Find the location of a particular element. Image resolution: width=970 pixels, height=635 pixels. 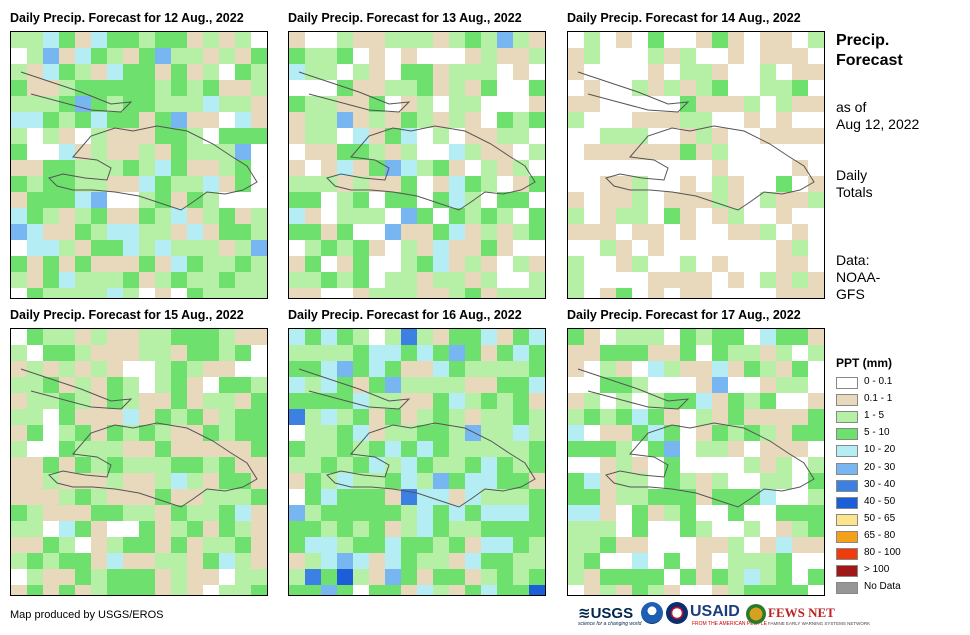

as-of-date: as of Aug 12, 2022 is located at coordinates (877, 116).